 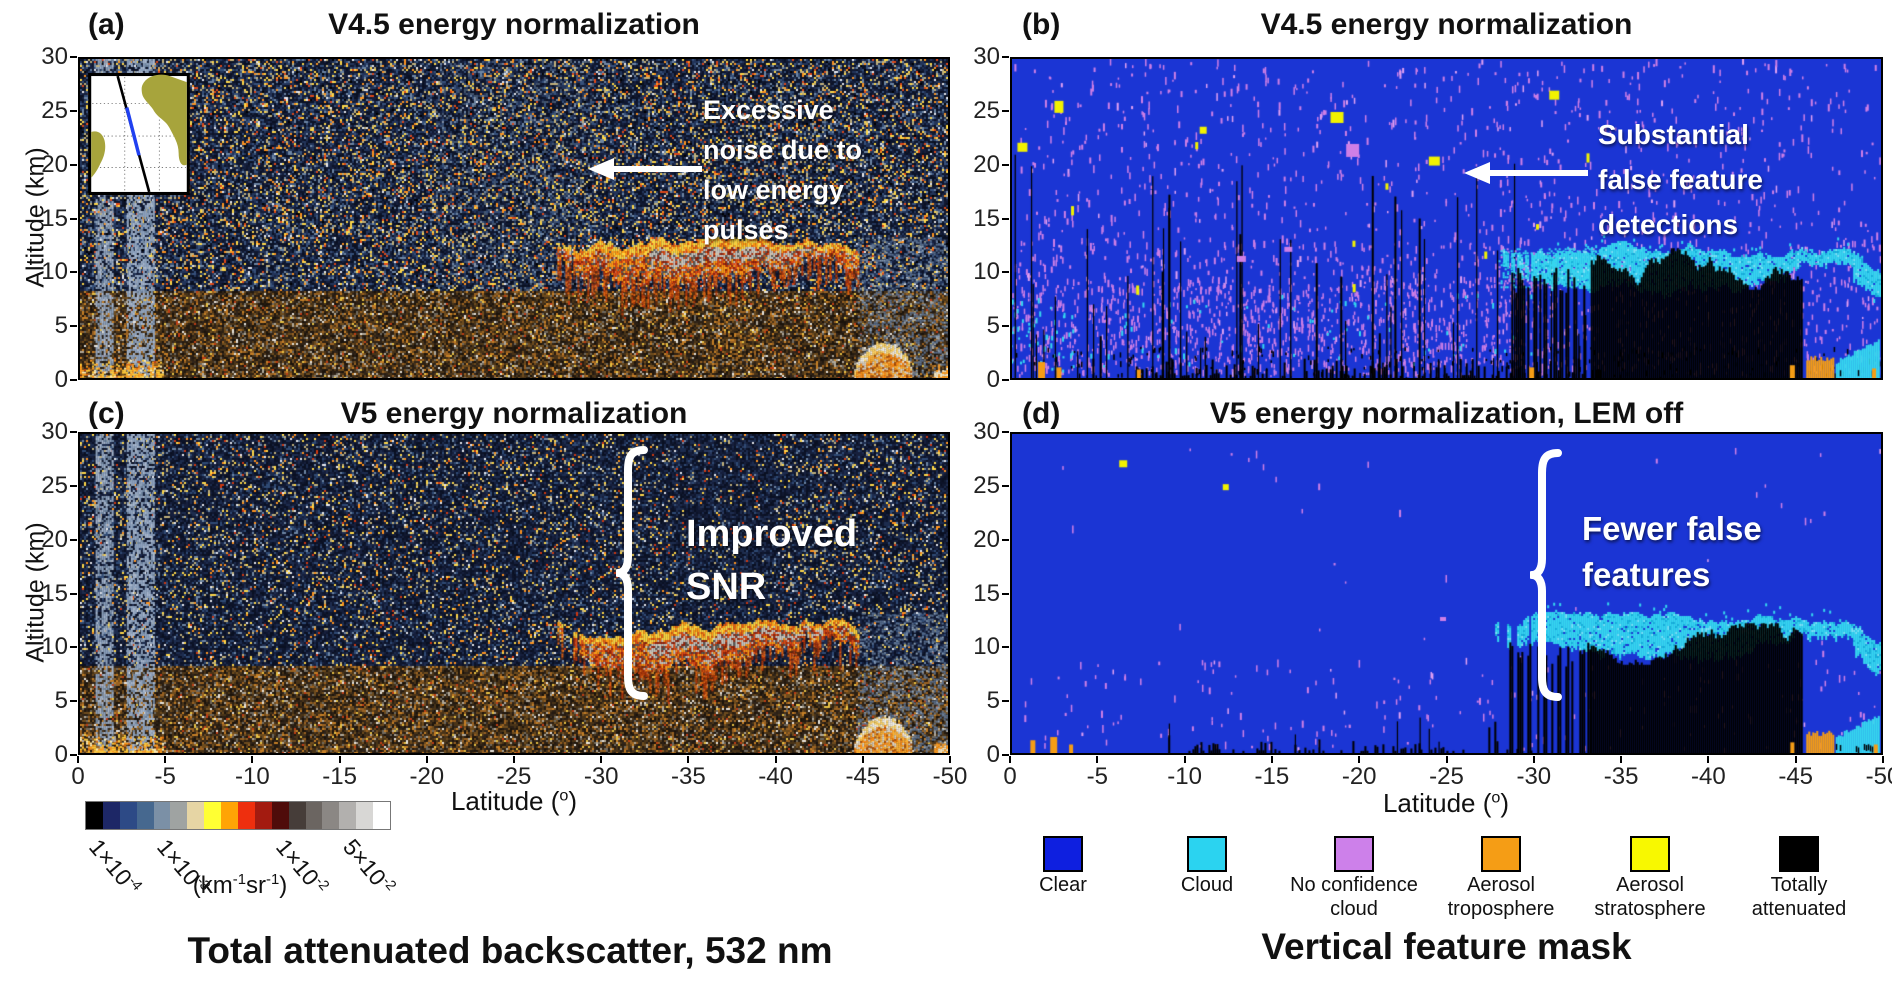 What do you see at coordinates (510, 950) in the screenshot?
I see `caption-backscatter: Total attenuated backscatter, 532 nm` at bounding box center [510, 950].